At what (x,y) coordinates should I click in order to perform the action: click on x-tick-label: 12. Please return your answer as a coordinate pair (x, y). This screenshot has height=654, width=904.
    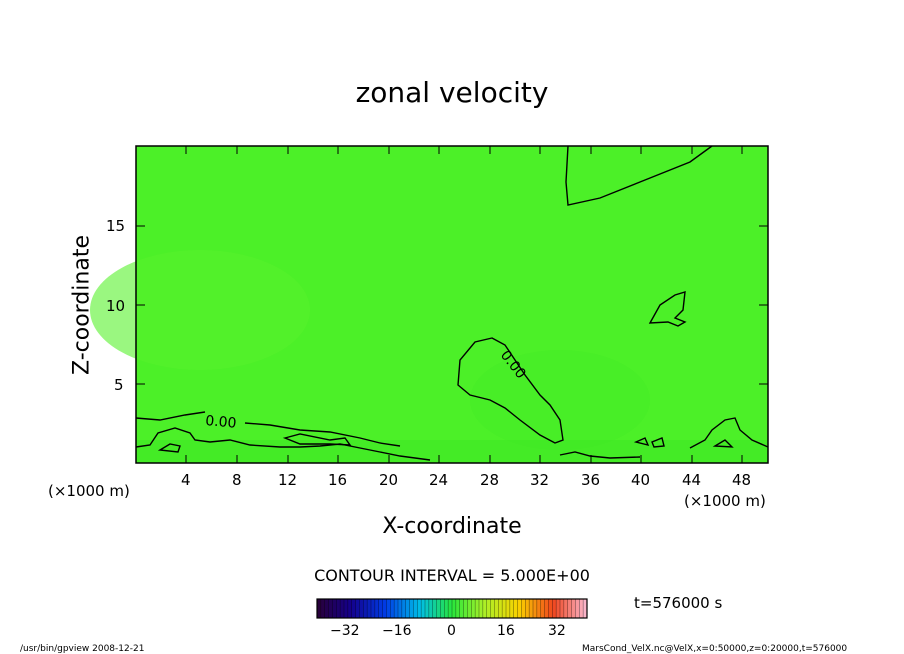
    Looking at the image, I should click on (288, 480).